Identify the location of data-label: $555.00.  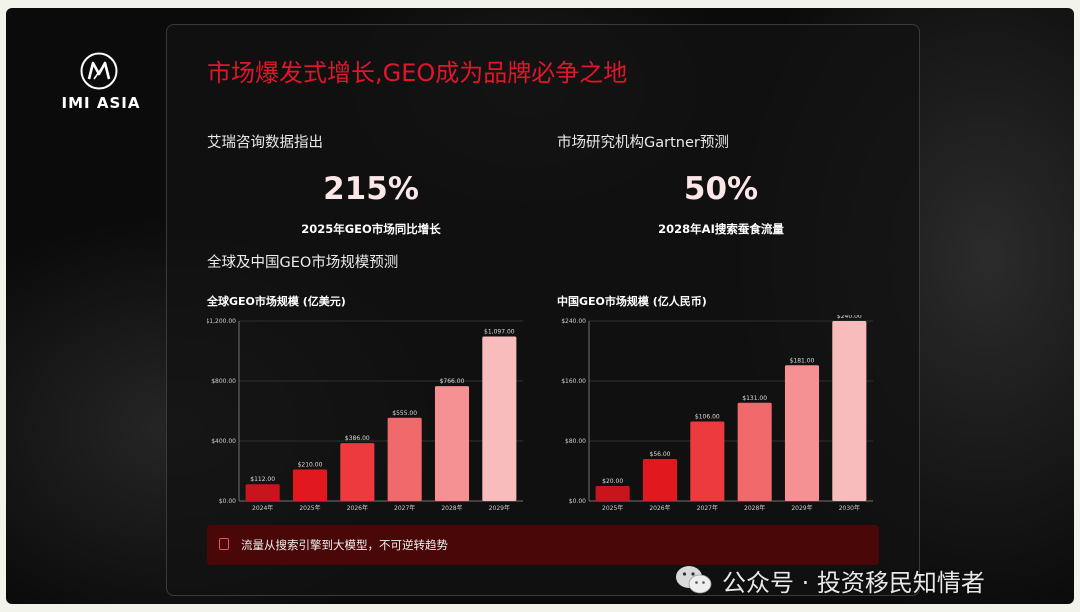
(404, 413).